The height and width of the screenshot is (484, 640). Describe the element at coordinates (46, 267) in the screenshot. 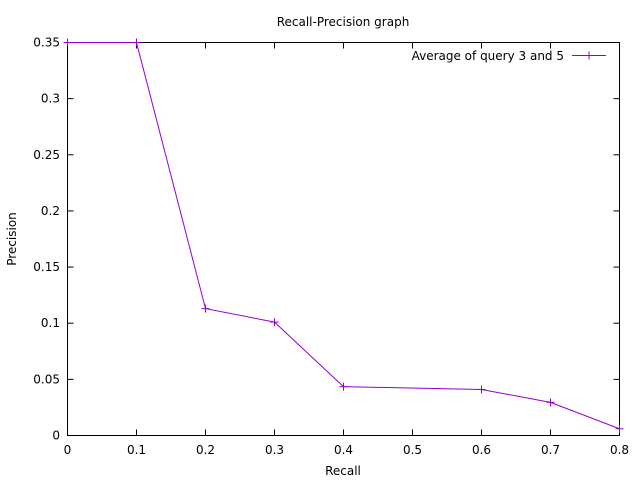

I see `y-tick-label: 0.15` at that location.